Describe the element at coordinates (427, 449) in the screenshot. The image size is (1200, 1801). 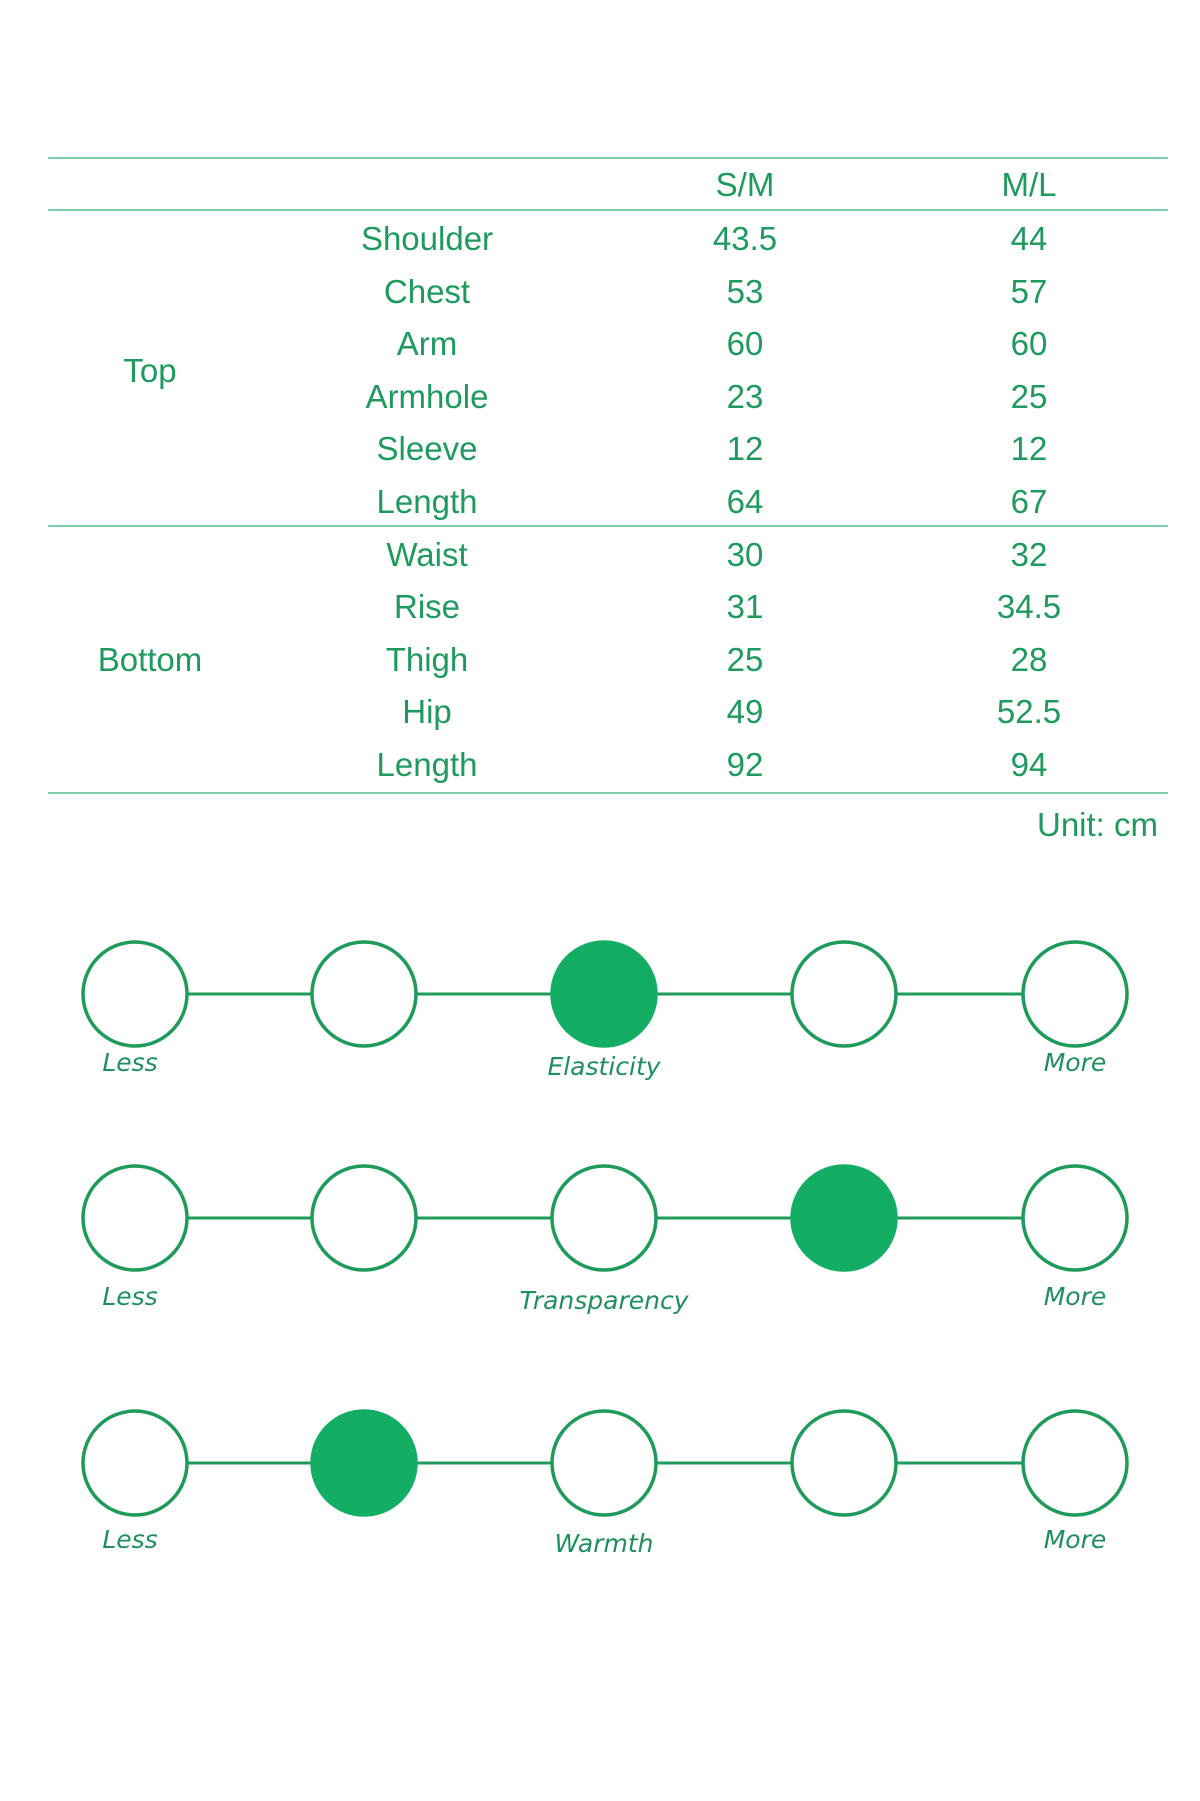
I see `measurement-label: Sleeve` at that location.